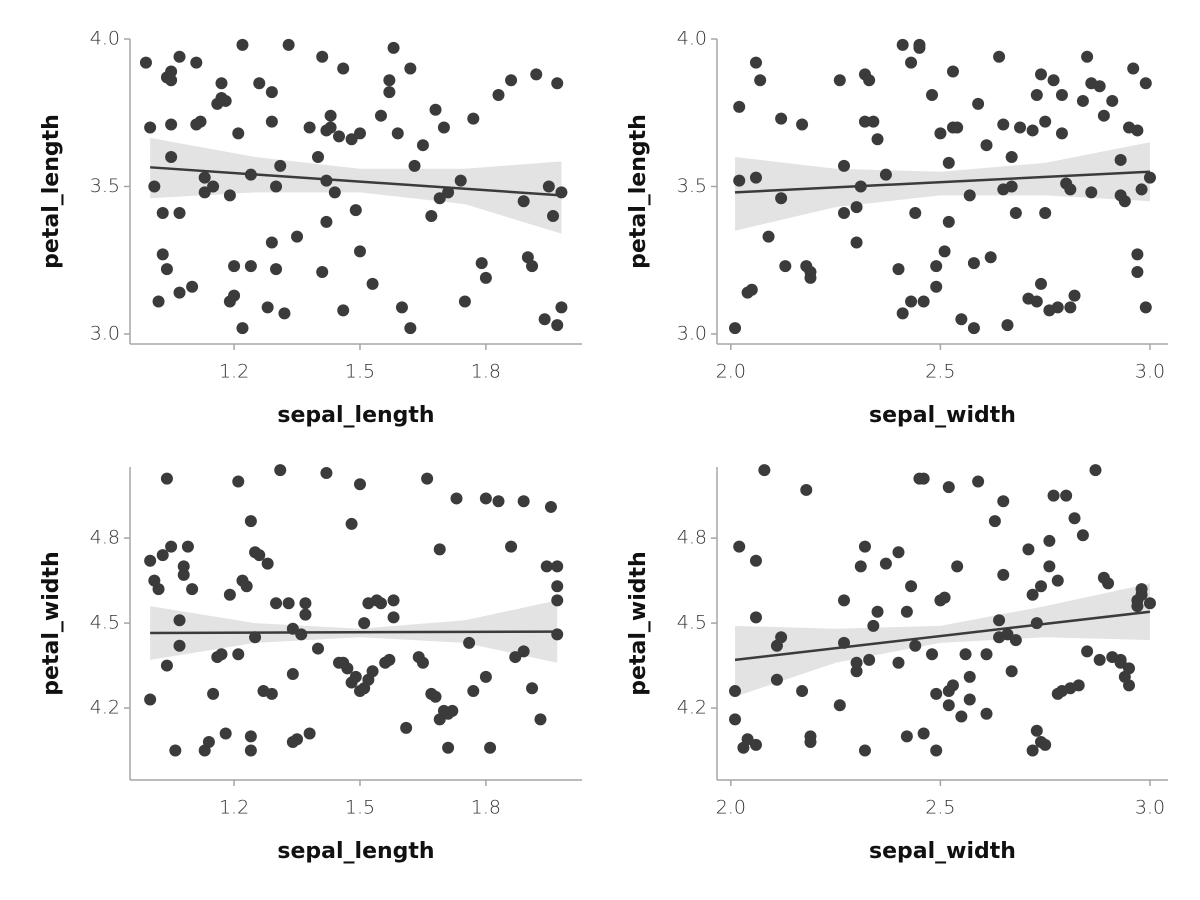 The width and height of the screenshot is (1200, 900). What do you see at coordinates (942, 851) in the screenshot?
I see `x-axis-label: sepal_width` at bounding box center [942, 851].